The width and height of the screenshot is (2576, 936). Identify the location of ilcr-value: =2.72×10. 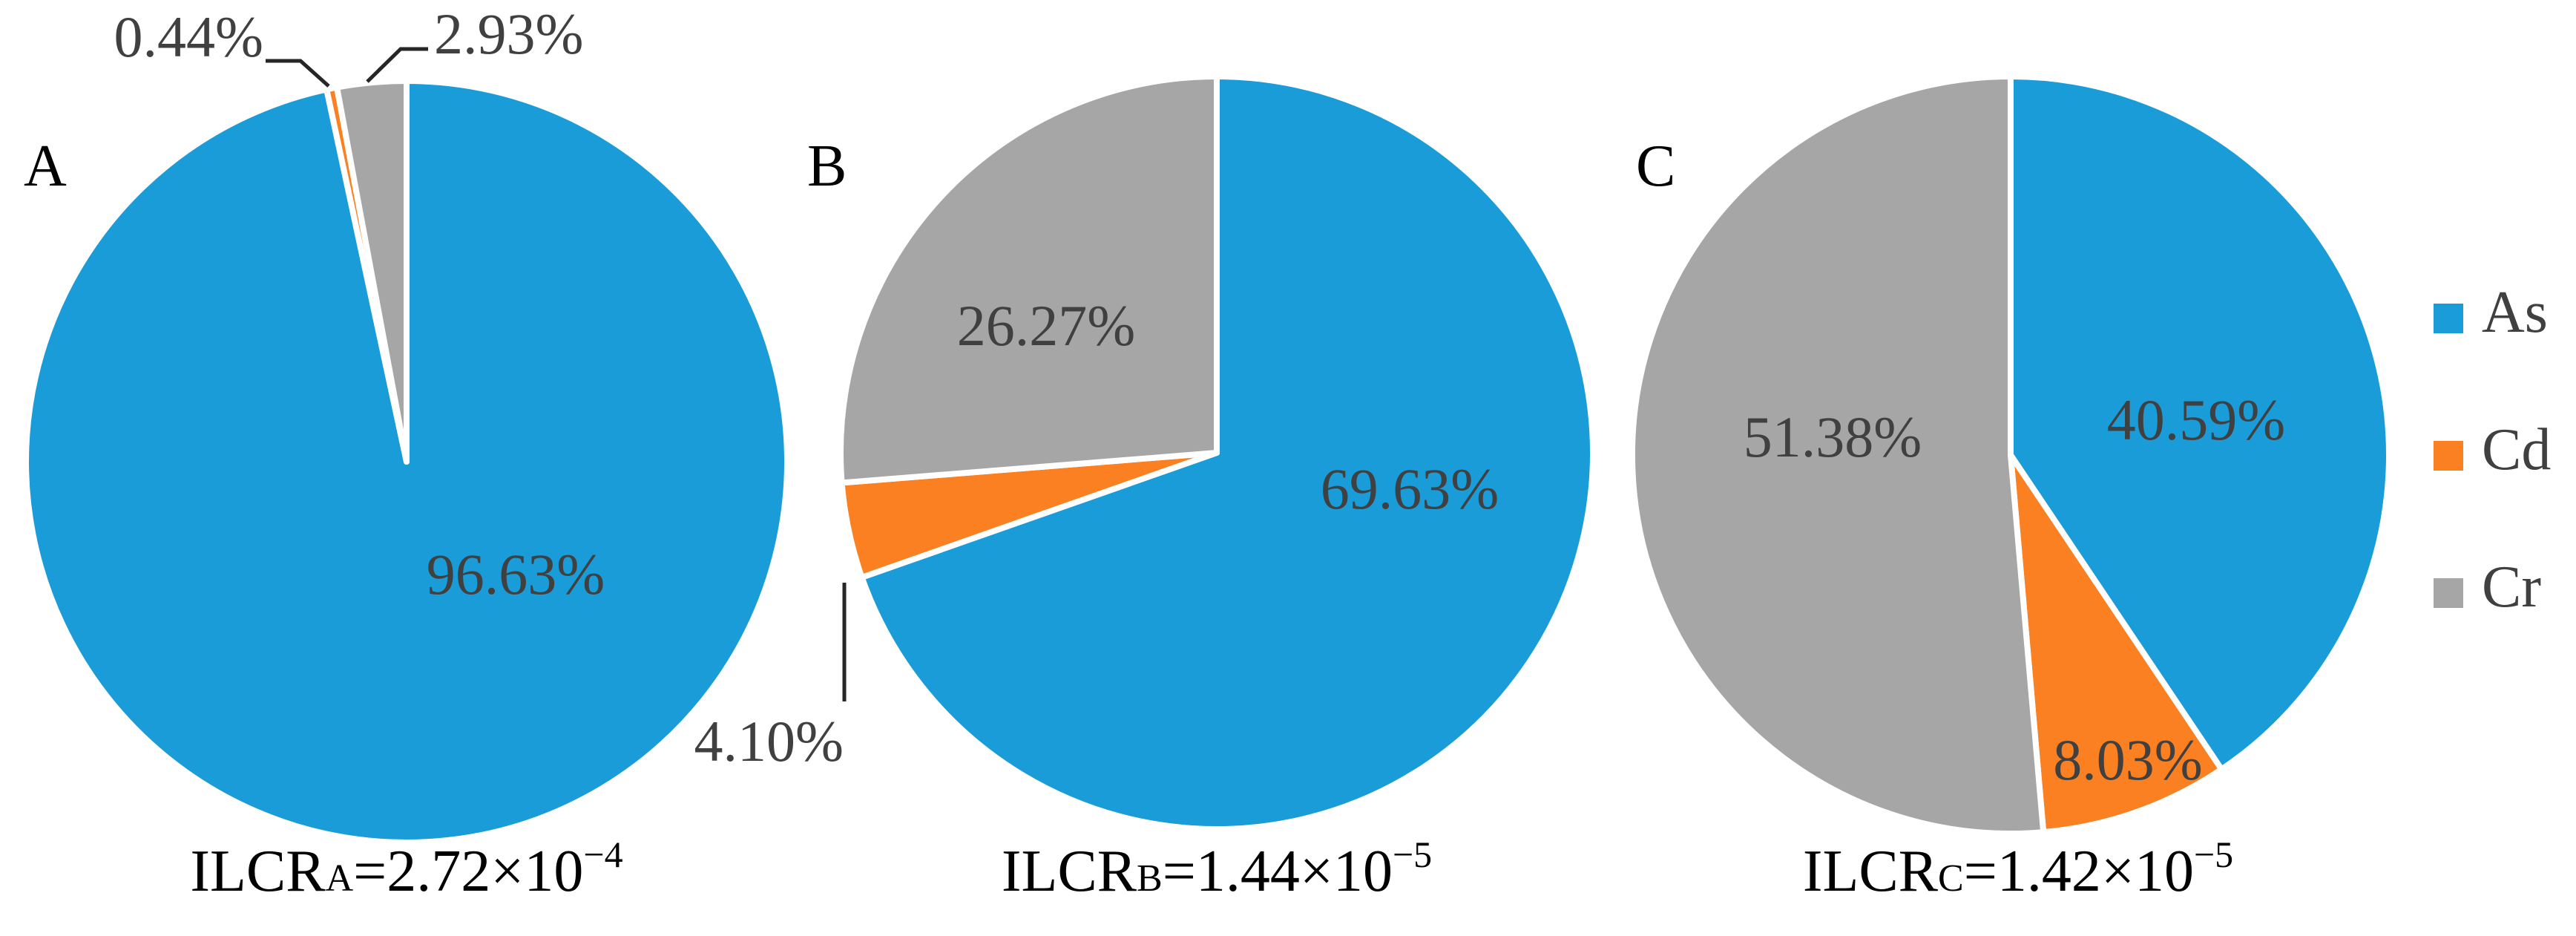
(468, 872).